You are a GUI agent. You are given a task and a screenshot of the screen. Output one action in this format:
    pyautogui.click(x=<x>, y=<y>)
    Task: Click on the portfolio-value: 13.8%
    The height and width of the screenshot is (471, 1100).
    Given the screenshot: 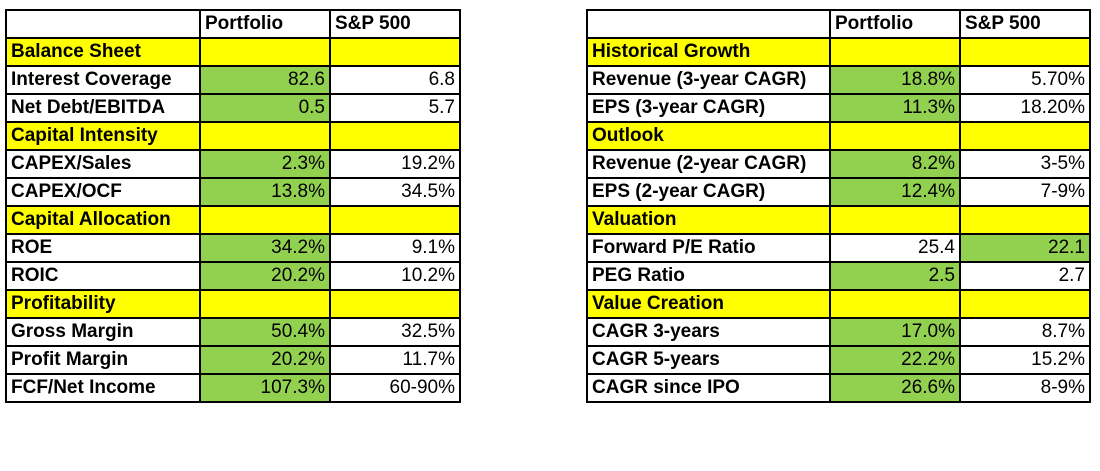 What is the action you would take?
    pyautogui.click(x=265, y=192)
    